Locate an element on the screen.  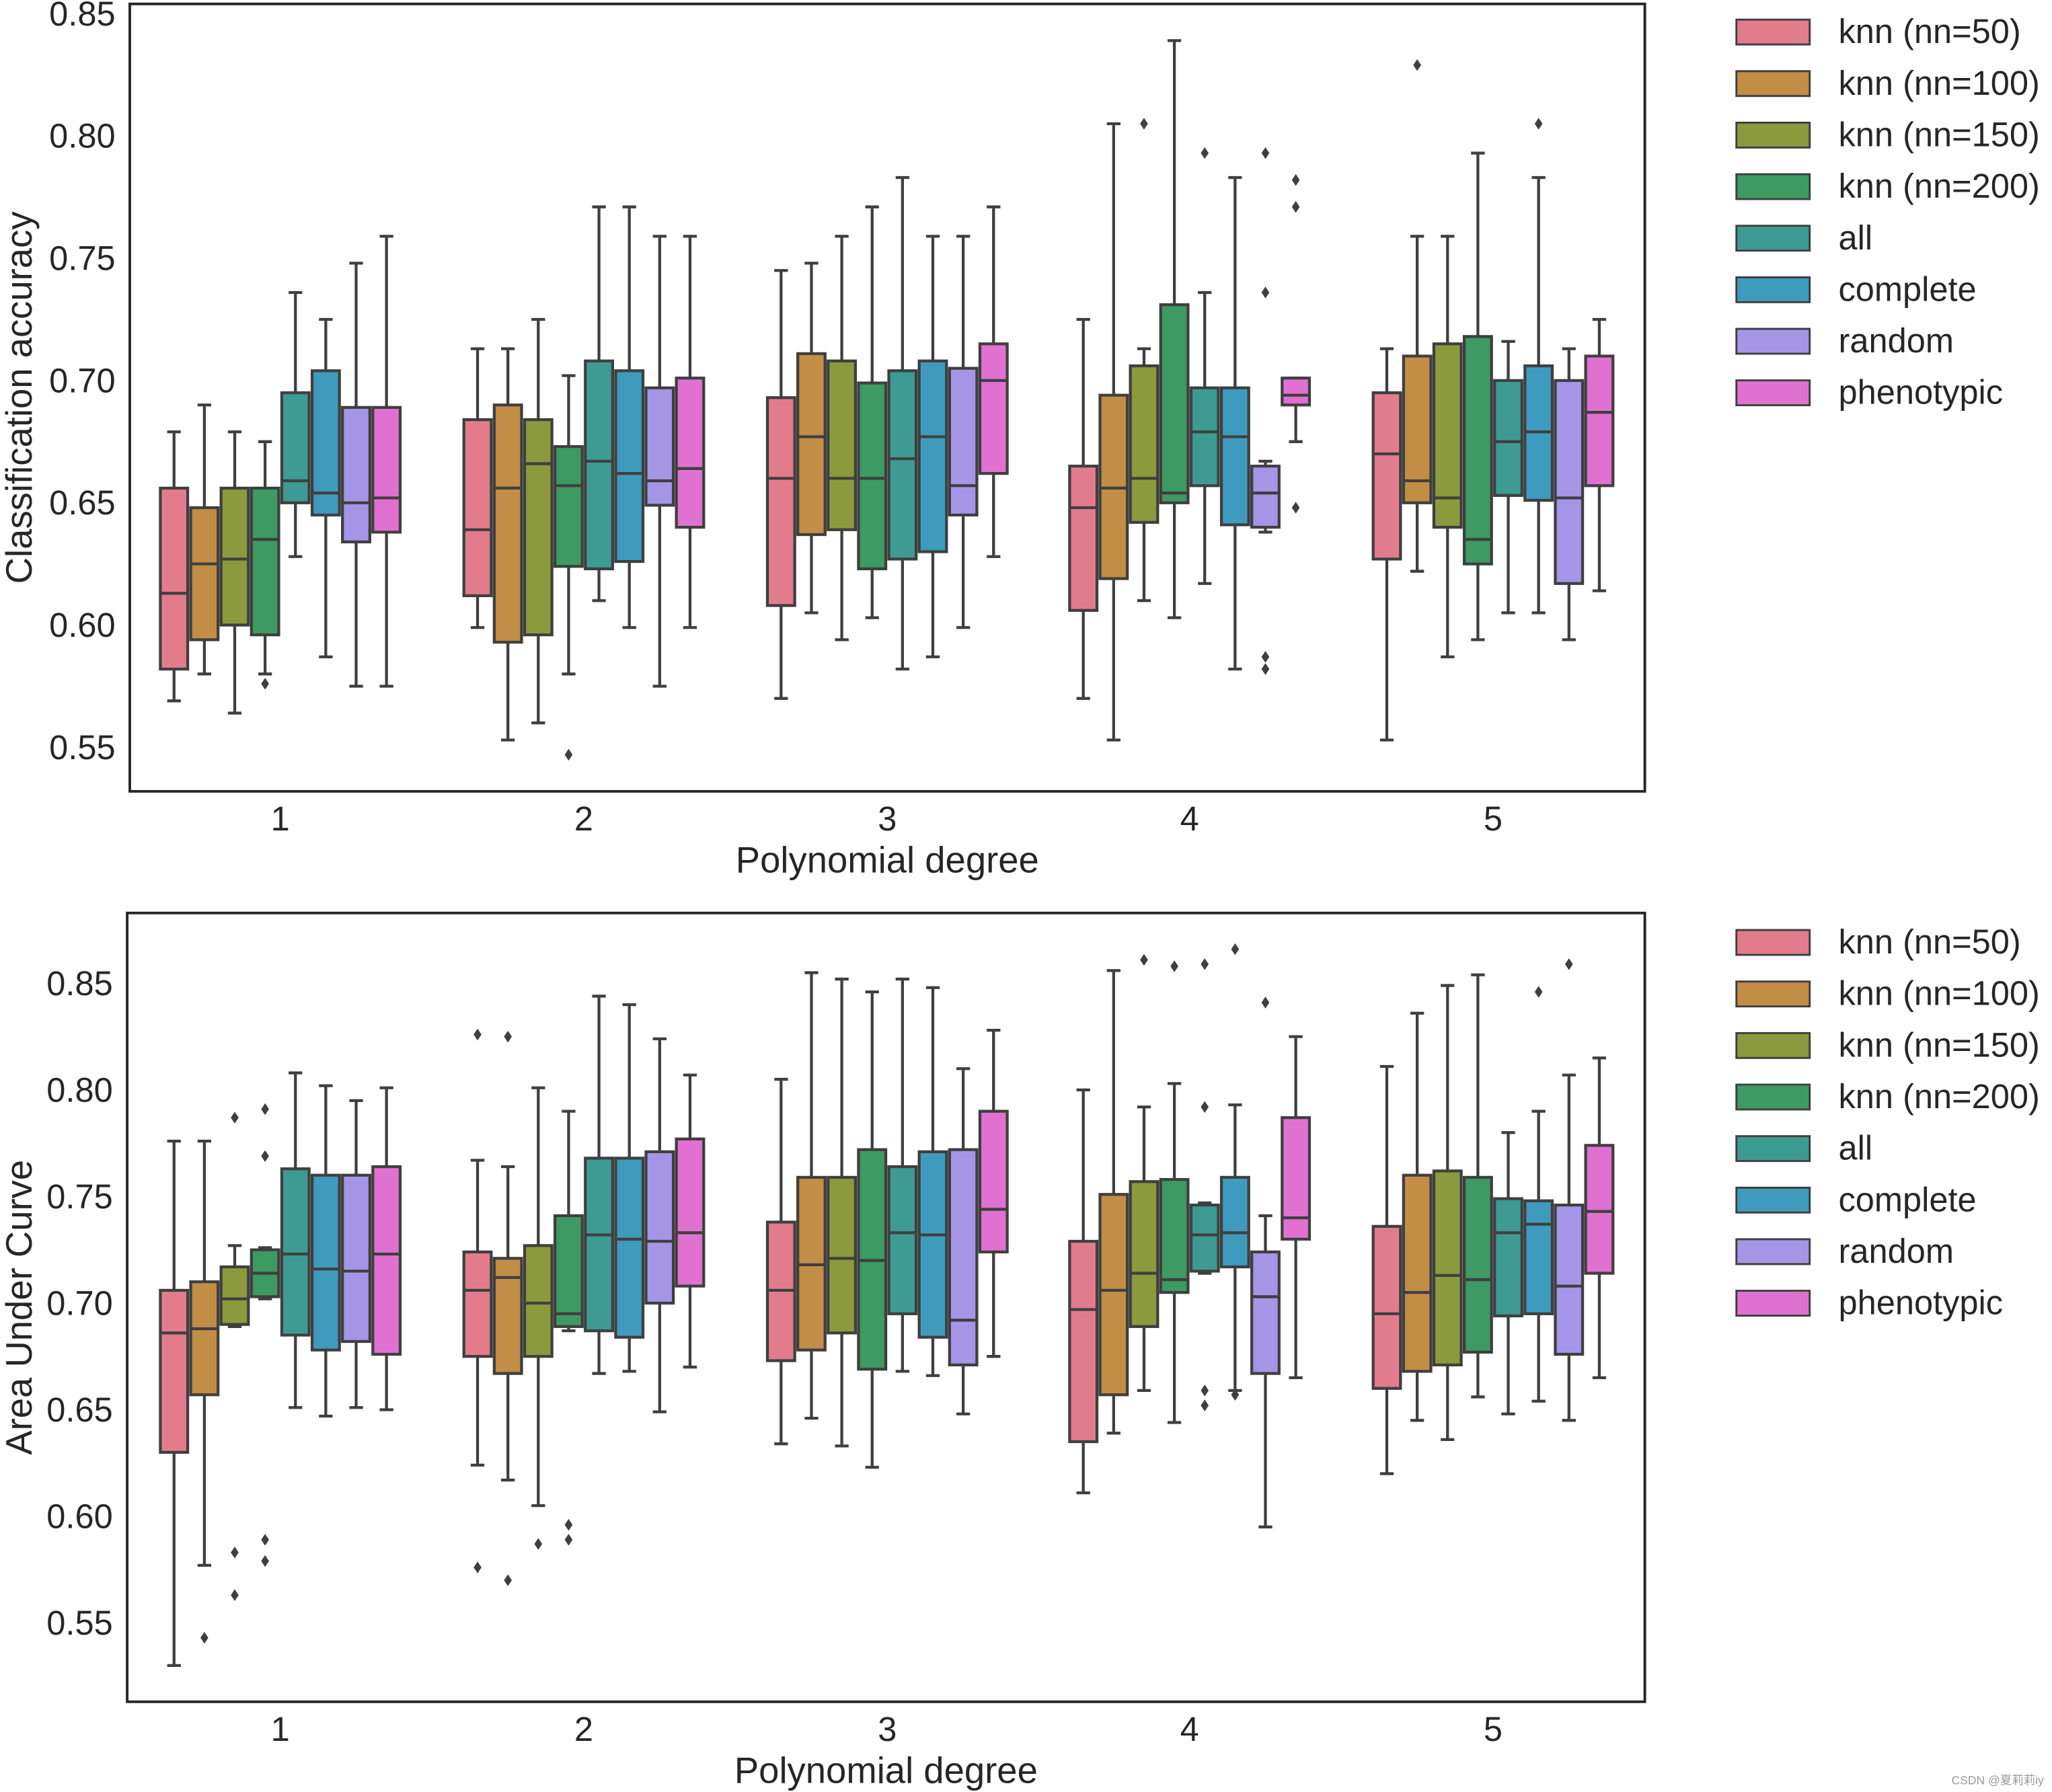
box-knn-nn-200--degree-5 is located at coordinates (1478, 1186).